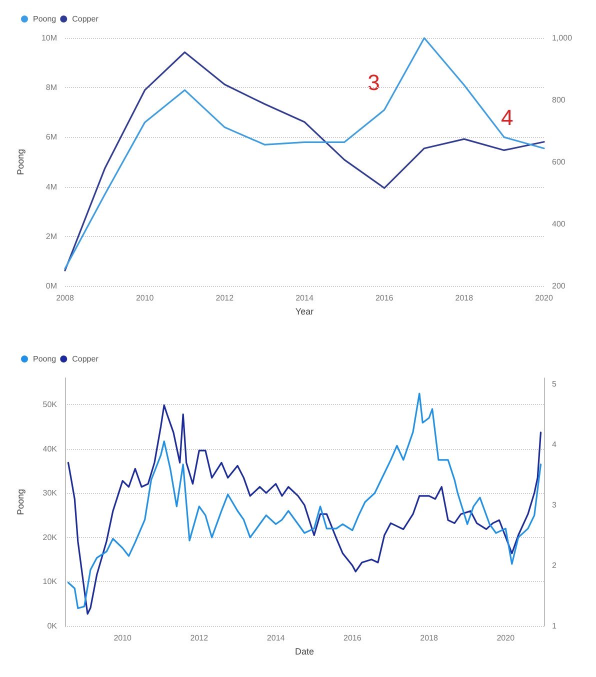 The image size is (596, 677). Describe the element at coordinates (559, 224) in the screenshot. I see `y2-tick-label: 400` at that location.